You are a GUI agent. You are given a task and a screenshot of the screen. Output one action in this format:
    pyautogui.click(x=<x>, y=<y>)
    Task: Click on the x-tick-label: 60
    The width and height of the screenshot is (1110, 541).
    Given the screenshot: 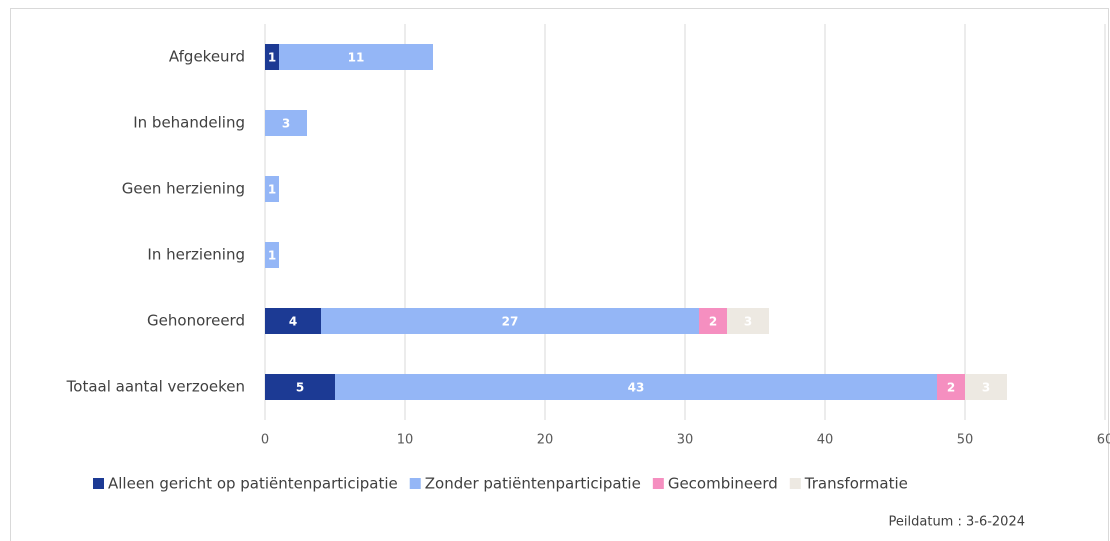 What is the action you would take?
    pyautogui.click(x=1103, y=440)
    